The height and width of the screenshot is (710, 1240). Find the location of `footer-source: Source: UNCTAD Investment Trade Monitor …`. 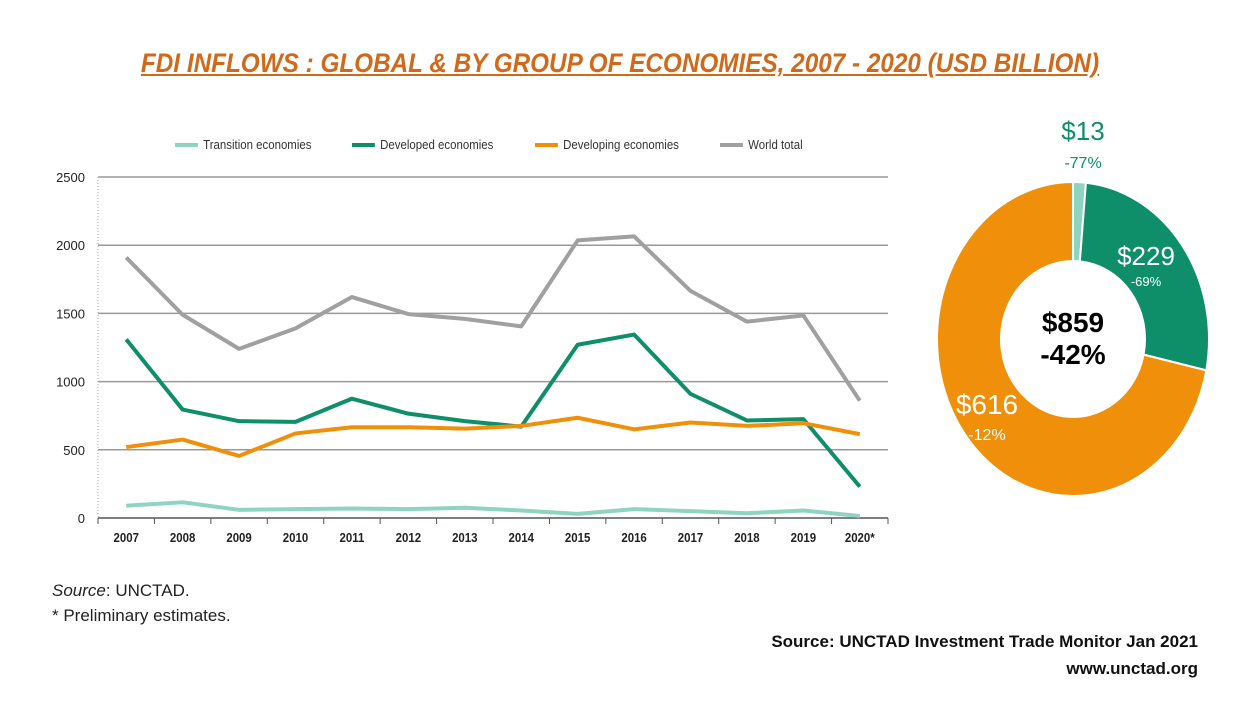

footer-source: Source: UNCTAD Investment Trade Monitor … is located at coordinates (984, 641).